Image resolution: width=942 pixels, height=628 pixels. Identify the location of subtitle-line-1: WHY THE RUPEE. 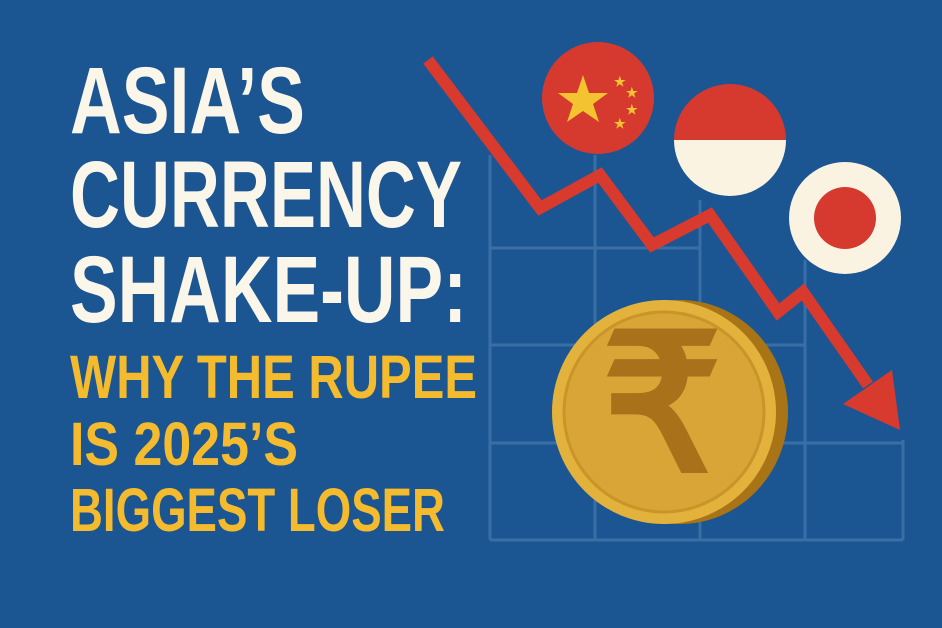
(273, 377).